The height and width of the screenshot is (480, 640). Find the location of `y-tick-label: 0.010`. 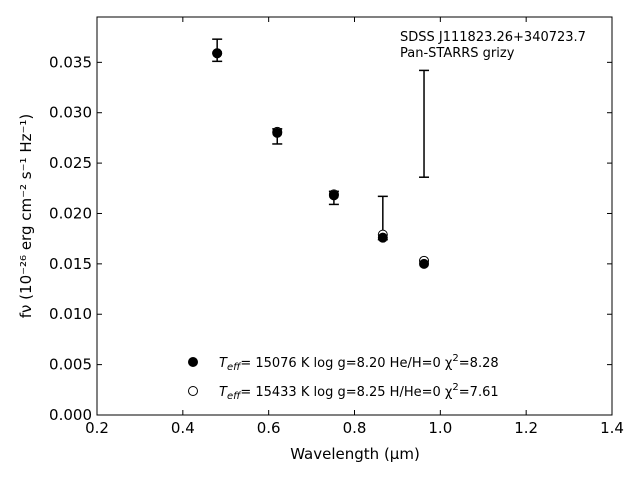

y-tick-label: 0.010 is located at coordinates (70, 314).